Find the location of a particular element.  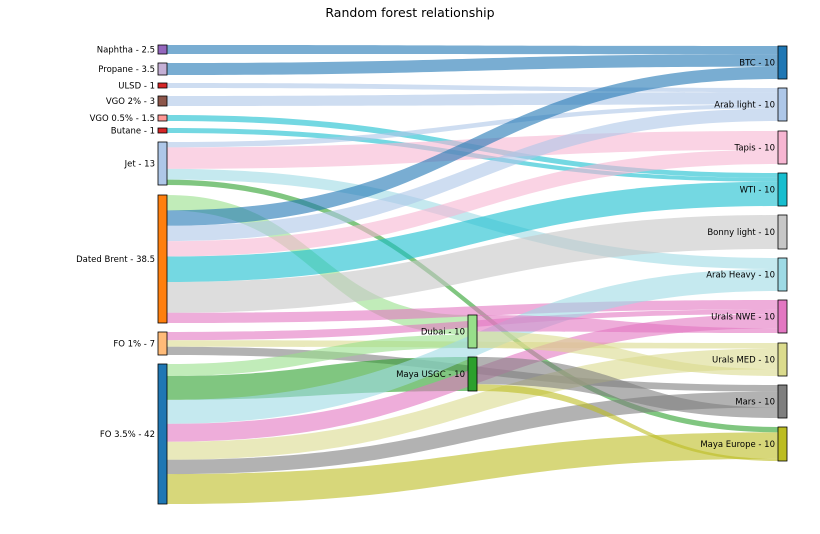

node-label-bonny: Bonny light - 10 is located at coordinates (741, 233).